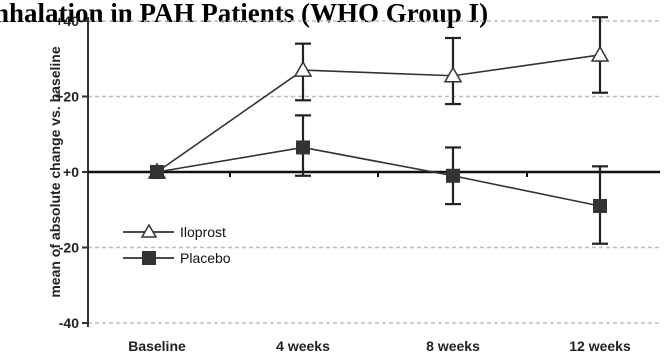 The image size is (668, 356). Describe the element at coordinates (244, 14) in the screenshot. I see `chart-title: nhalation in PAH Patients (WHO Group I)` at that location.